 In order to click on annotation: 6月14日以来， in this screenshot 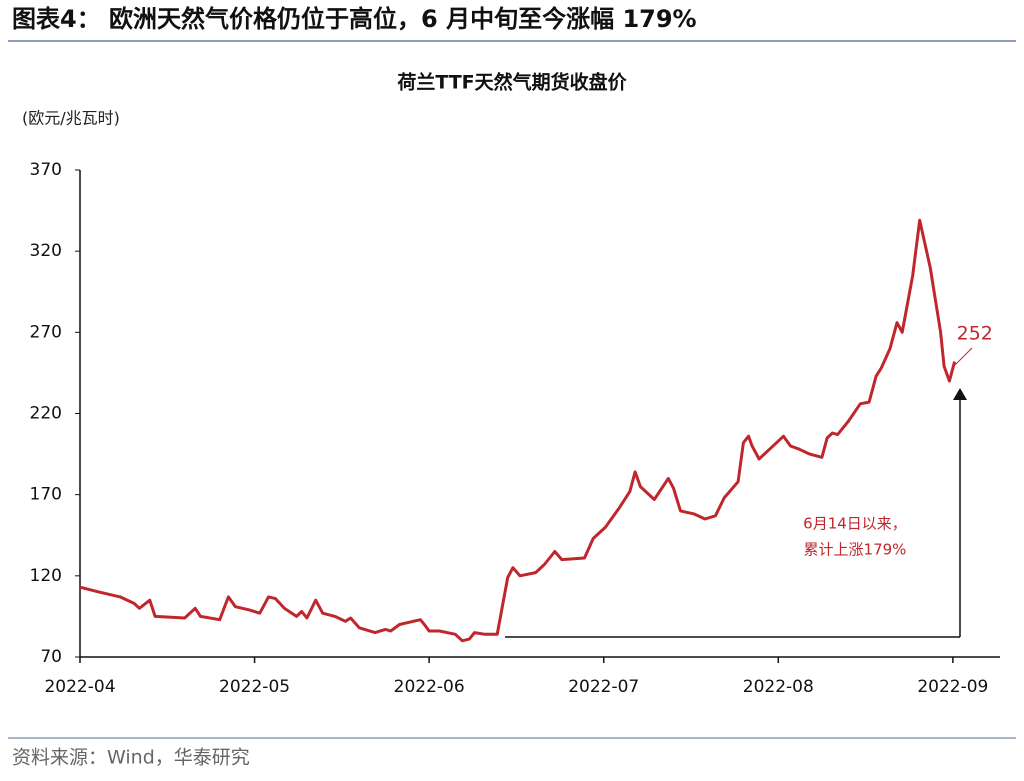, I will do `click(855, 524)`.